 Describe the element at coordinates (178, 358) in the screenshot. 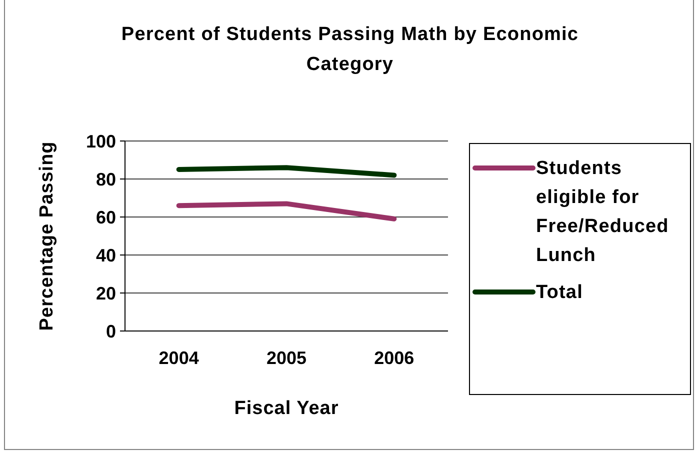

I see `x-tick-label: 2004` at that location.